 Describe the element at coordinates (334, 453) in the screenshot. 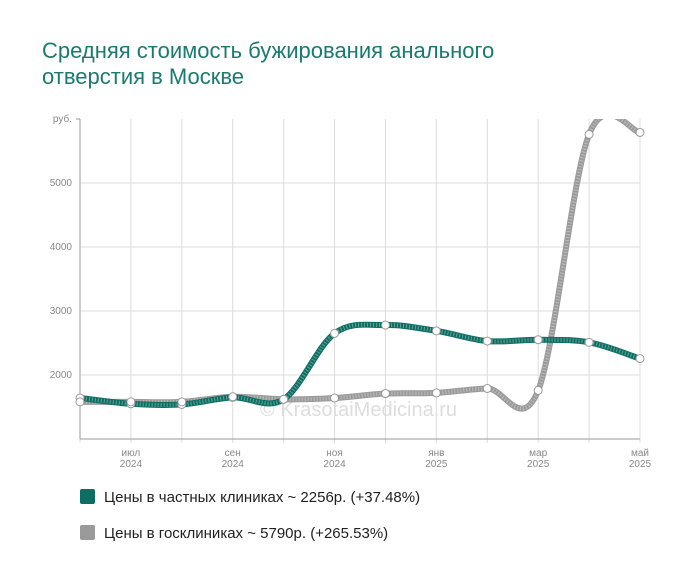

I see `x-tick-label-part: ноя` at that location.